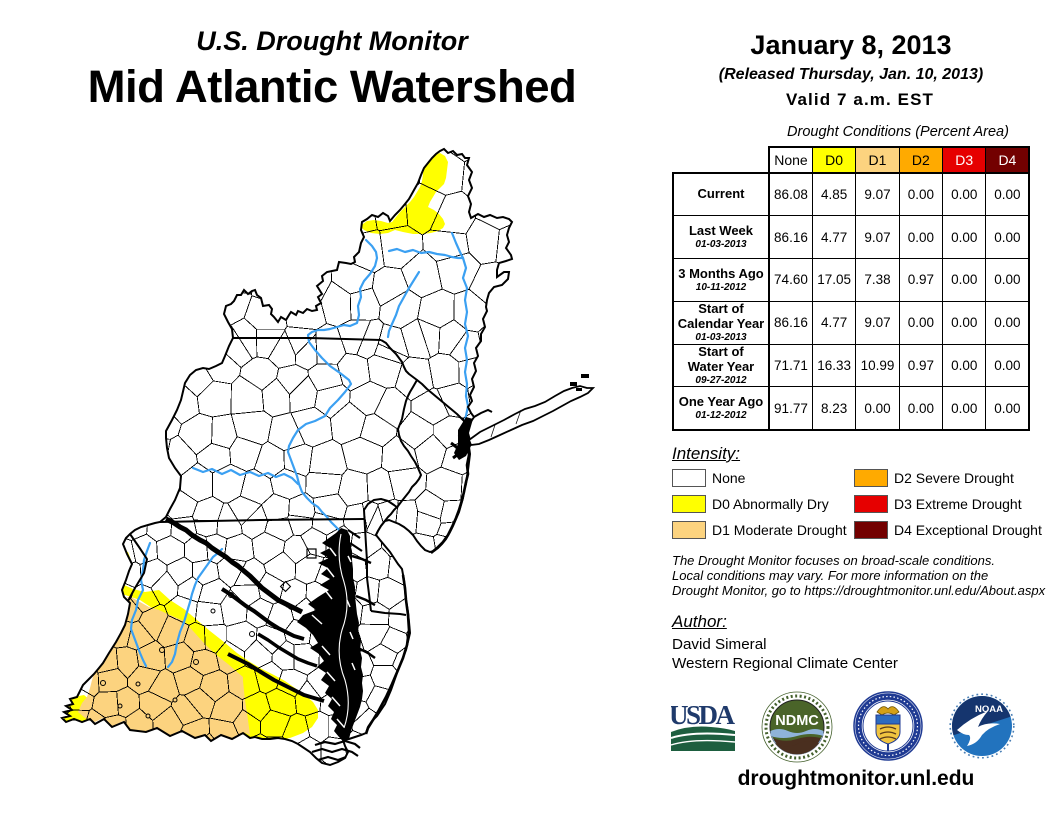 The image size is (1056, 816). Describe the element at coordinates (703, 715) in the screenshot. I see `svg-text: USDA` at that location.